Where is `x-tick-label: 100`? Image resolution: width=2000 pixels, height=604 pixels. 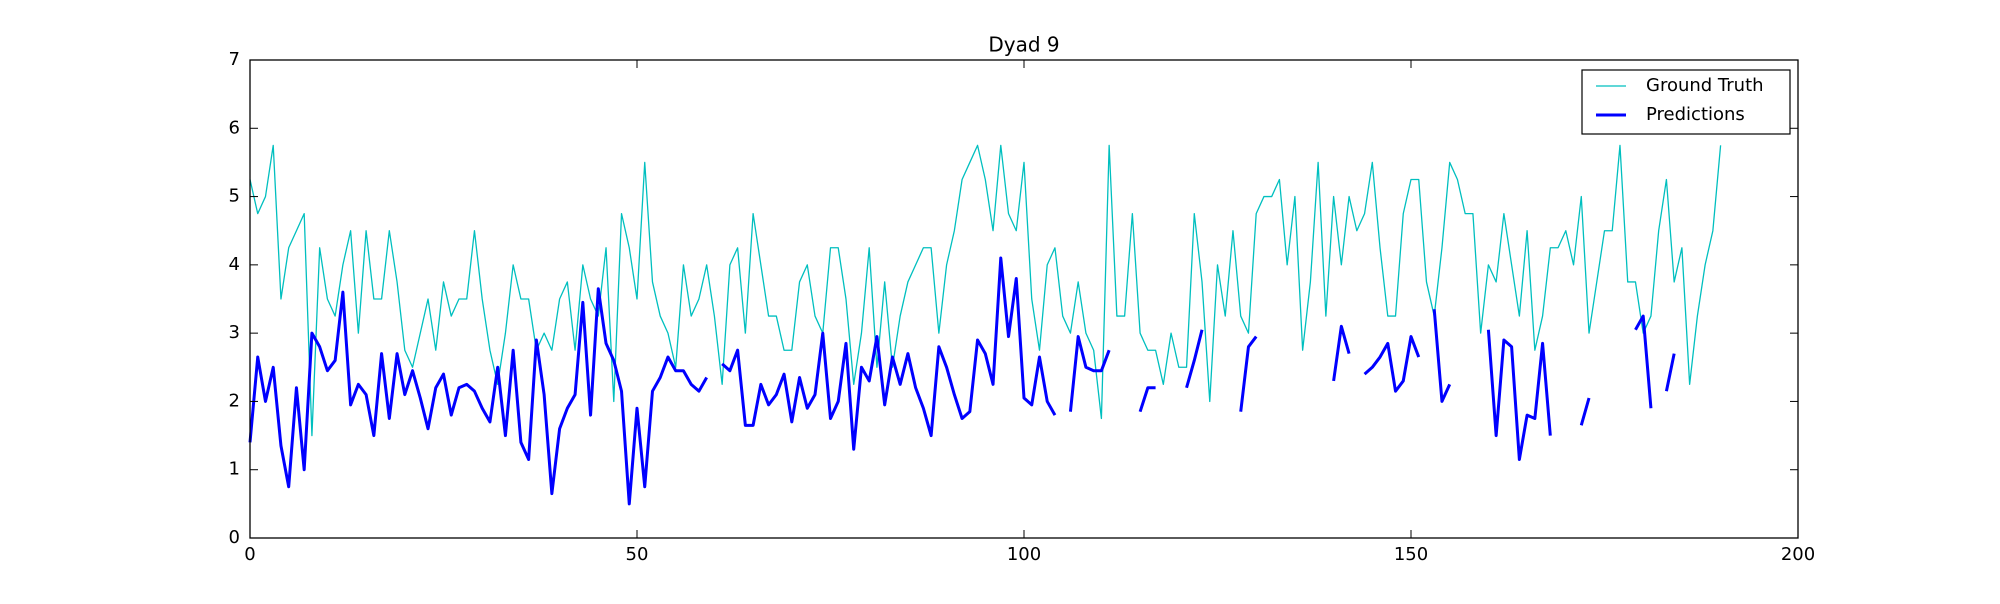 x-tick-label: 100 is located at coordinates (1024, 554).